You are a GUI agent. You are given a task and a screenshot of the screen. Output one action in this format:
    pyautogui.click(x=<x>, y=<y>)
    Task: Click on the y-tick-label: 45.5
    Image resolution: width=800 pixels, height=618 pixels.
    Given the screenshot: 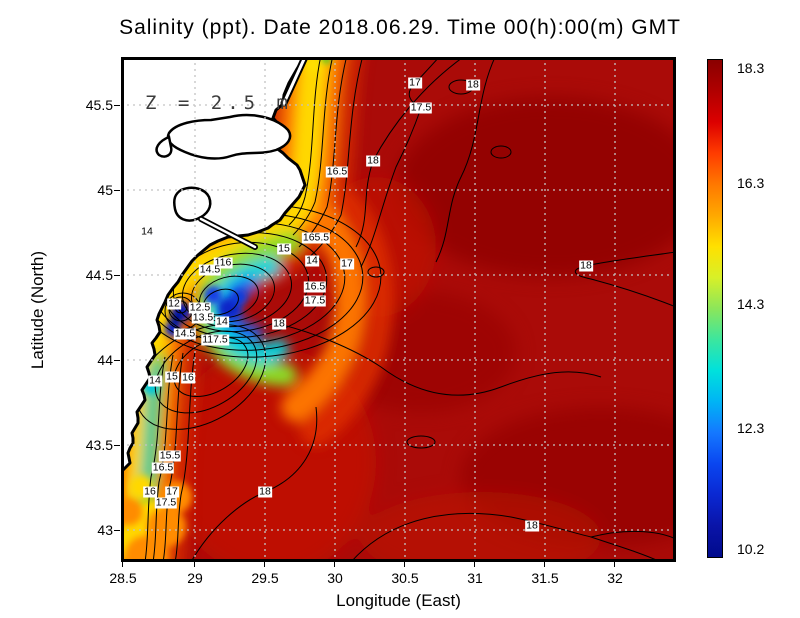 What is the action you would take?
    pyautogui.click(x=99, y=105)
    